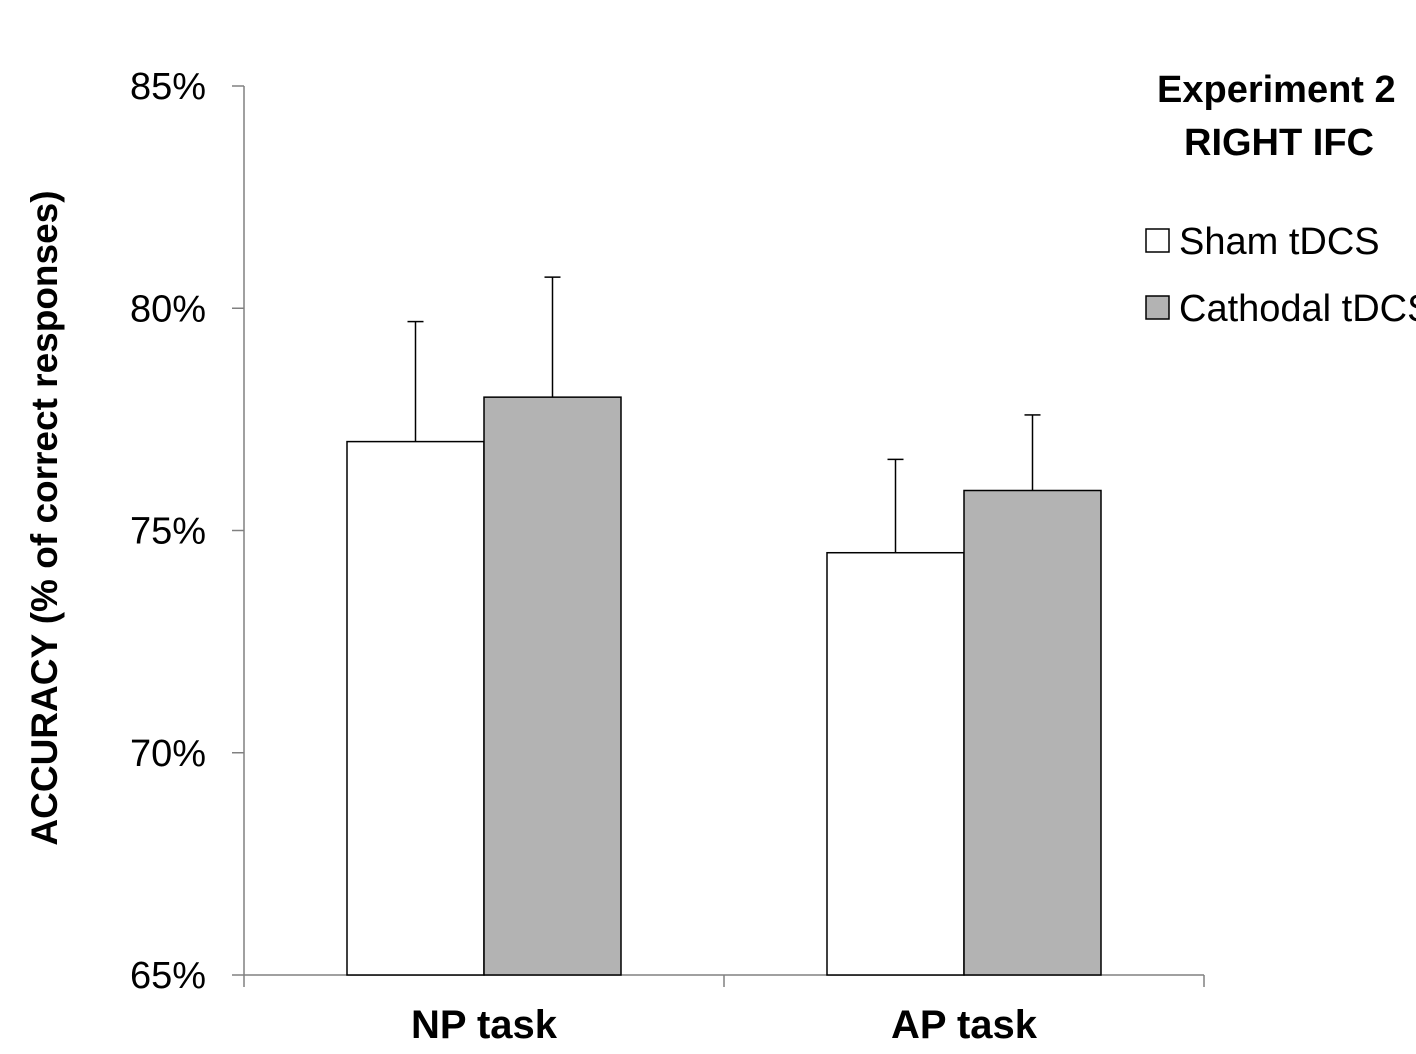 Image resolution: width=1416 pixels, height=1054 pixels. Describe the element at coordinates (1279, 143) in the screenshot. I see `chart-title-line-2: RIGHT IFC` at that location.